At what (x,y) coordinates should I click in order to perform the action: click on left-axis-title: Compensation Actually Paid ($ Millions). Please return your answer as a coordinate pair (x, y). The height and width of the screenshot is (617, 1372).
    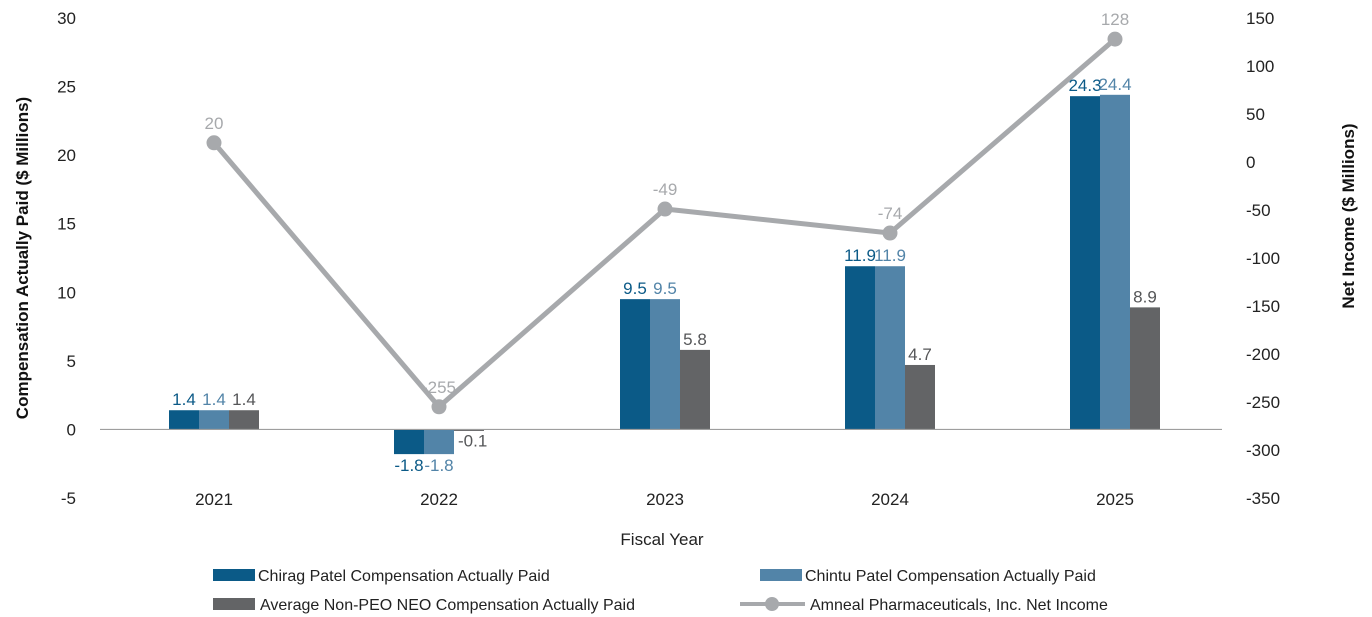
    Looking at the image, I should click on (22, 258).